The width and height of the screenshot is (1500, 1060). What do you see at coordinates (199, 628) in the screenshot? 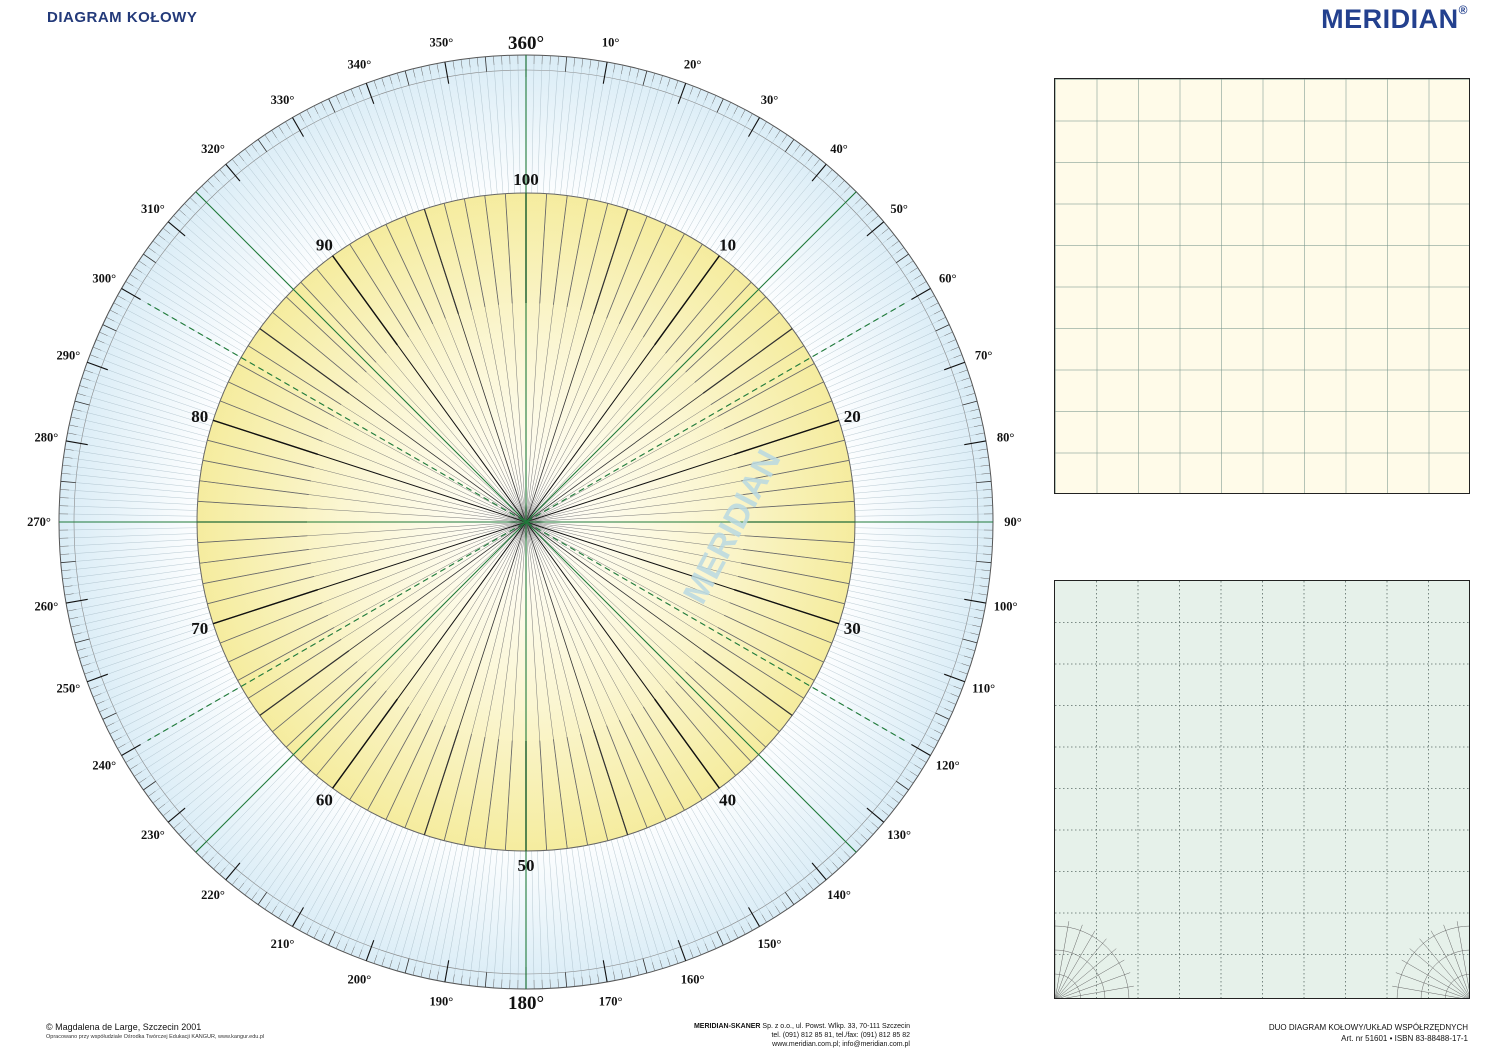
I see `percent-label: 70` at bounding box center [199, 628].